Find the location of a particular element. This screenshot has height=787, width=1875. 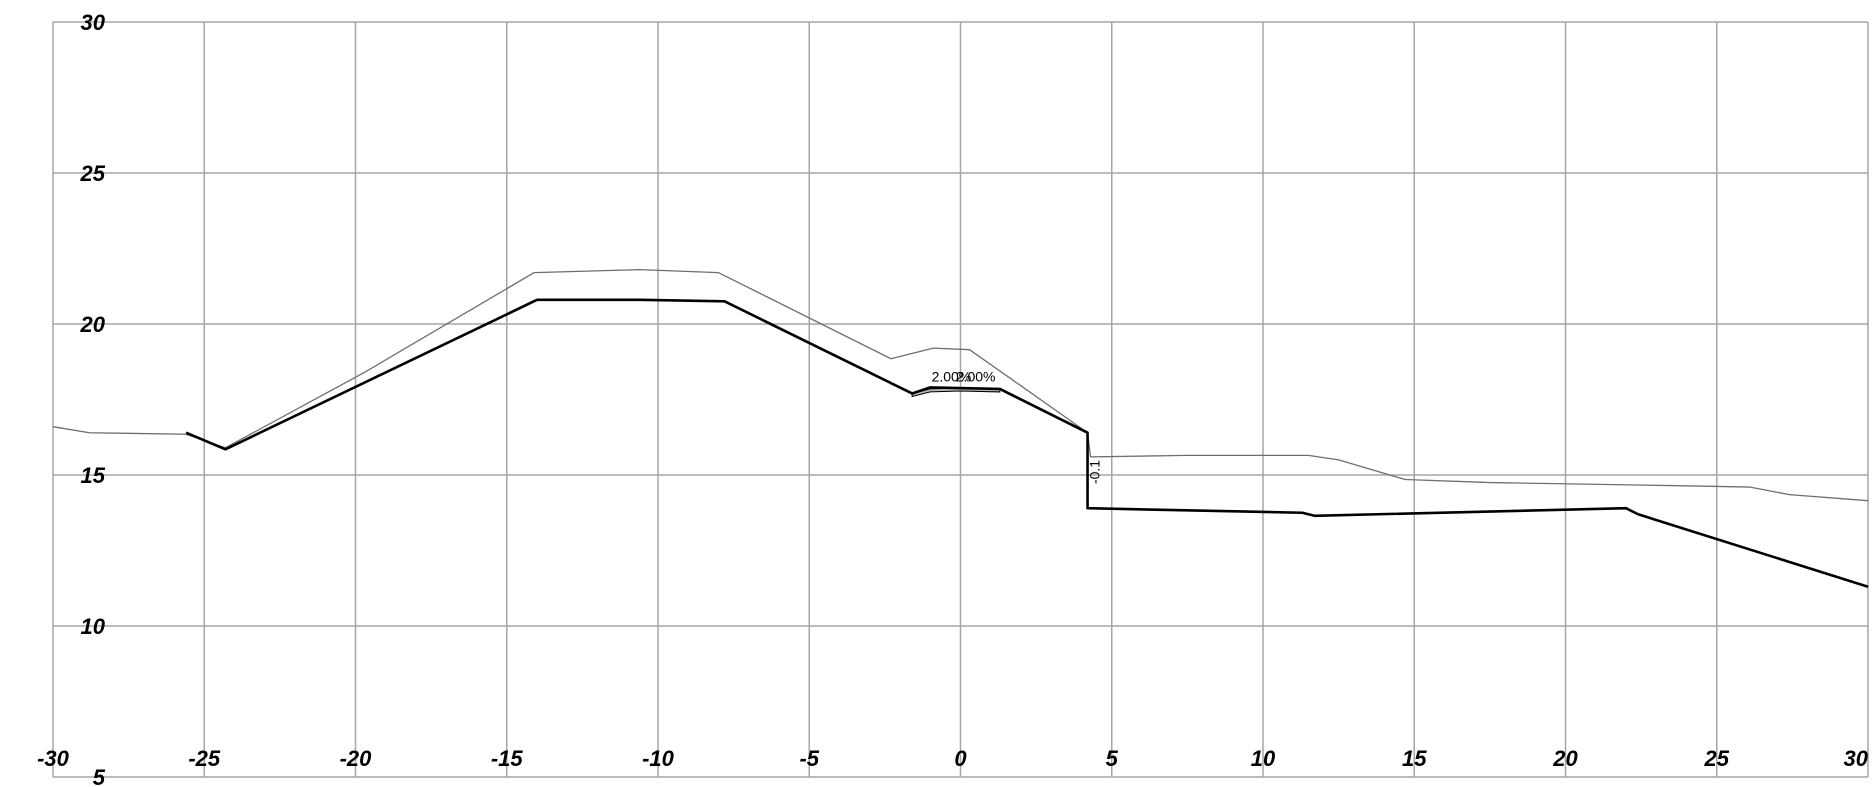

x-tick-label: 5 is located at coordinates (1112, 758).